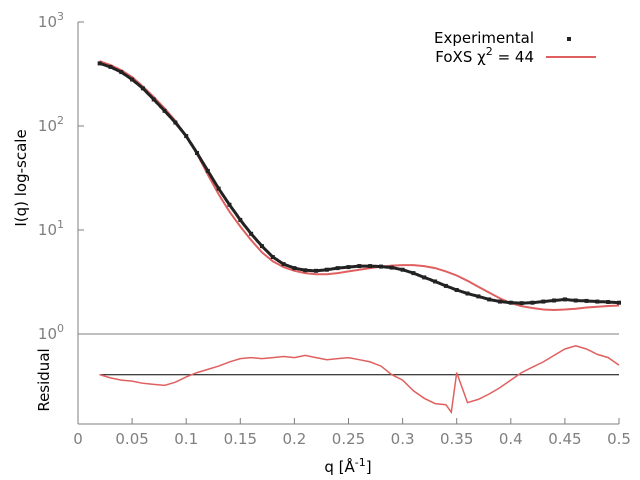 This screenshot has width=640, height=480. Describe the element at coordinates (78, 439) in the screenshot. I see `x-tick-label: 0` at that location.